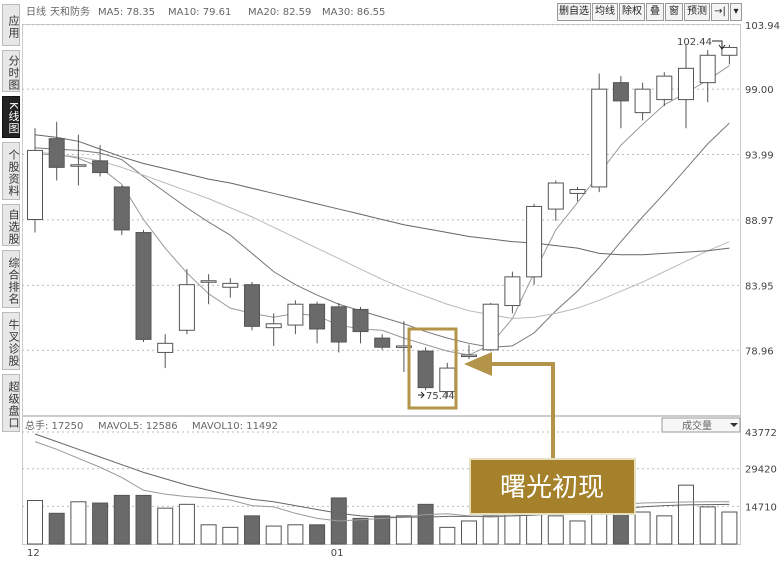 This screenshot has width=784, height=568. I want to click on sidebar-tab-7: 超级盘口, so click(11, 403).